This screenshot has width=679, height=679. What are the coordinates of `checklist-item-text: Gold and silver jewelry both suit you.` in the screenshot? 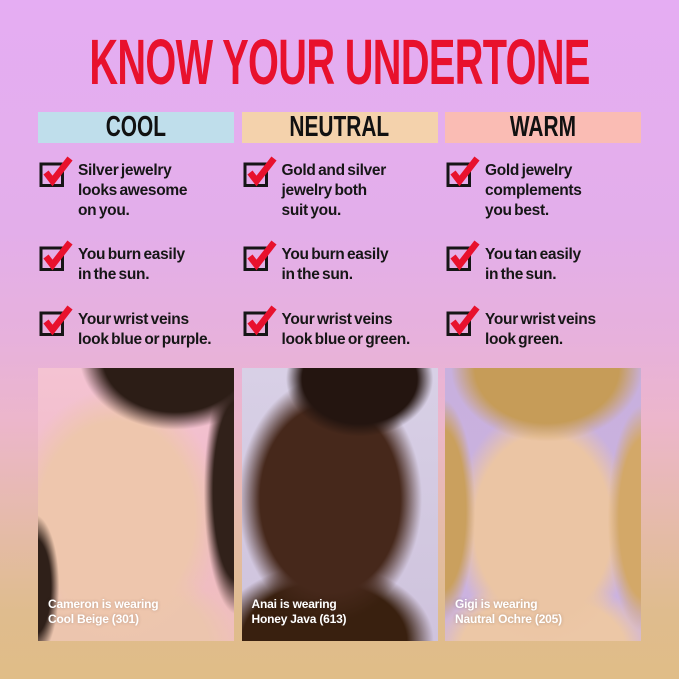 It's located at (334, 190).